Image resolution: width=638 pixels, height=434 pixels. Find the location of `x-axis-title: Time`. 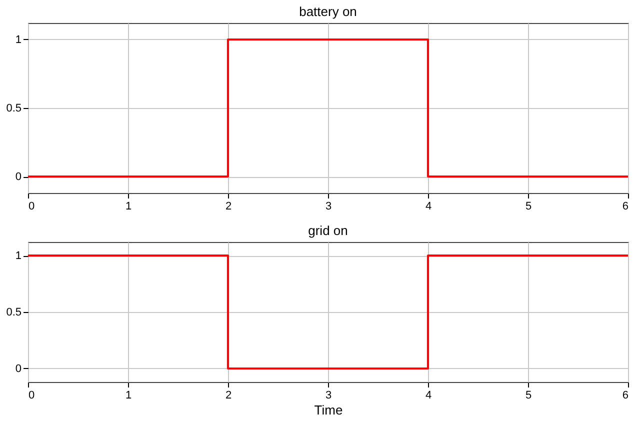

x-axis-title: Time is located at coordinates (328, 410).